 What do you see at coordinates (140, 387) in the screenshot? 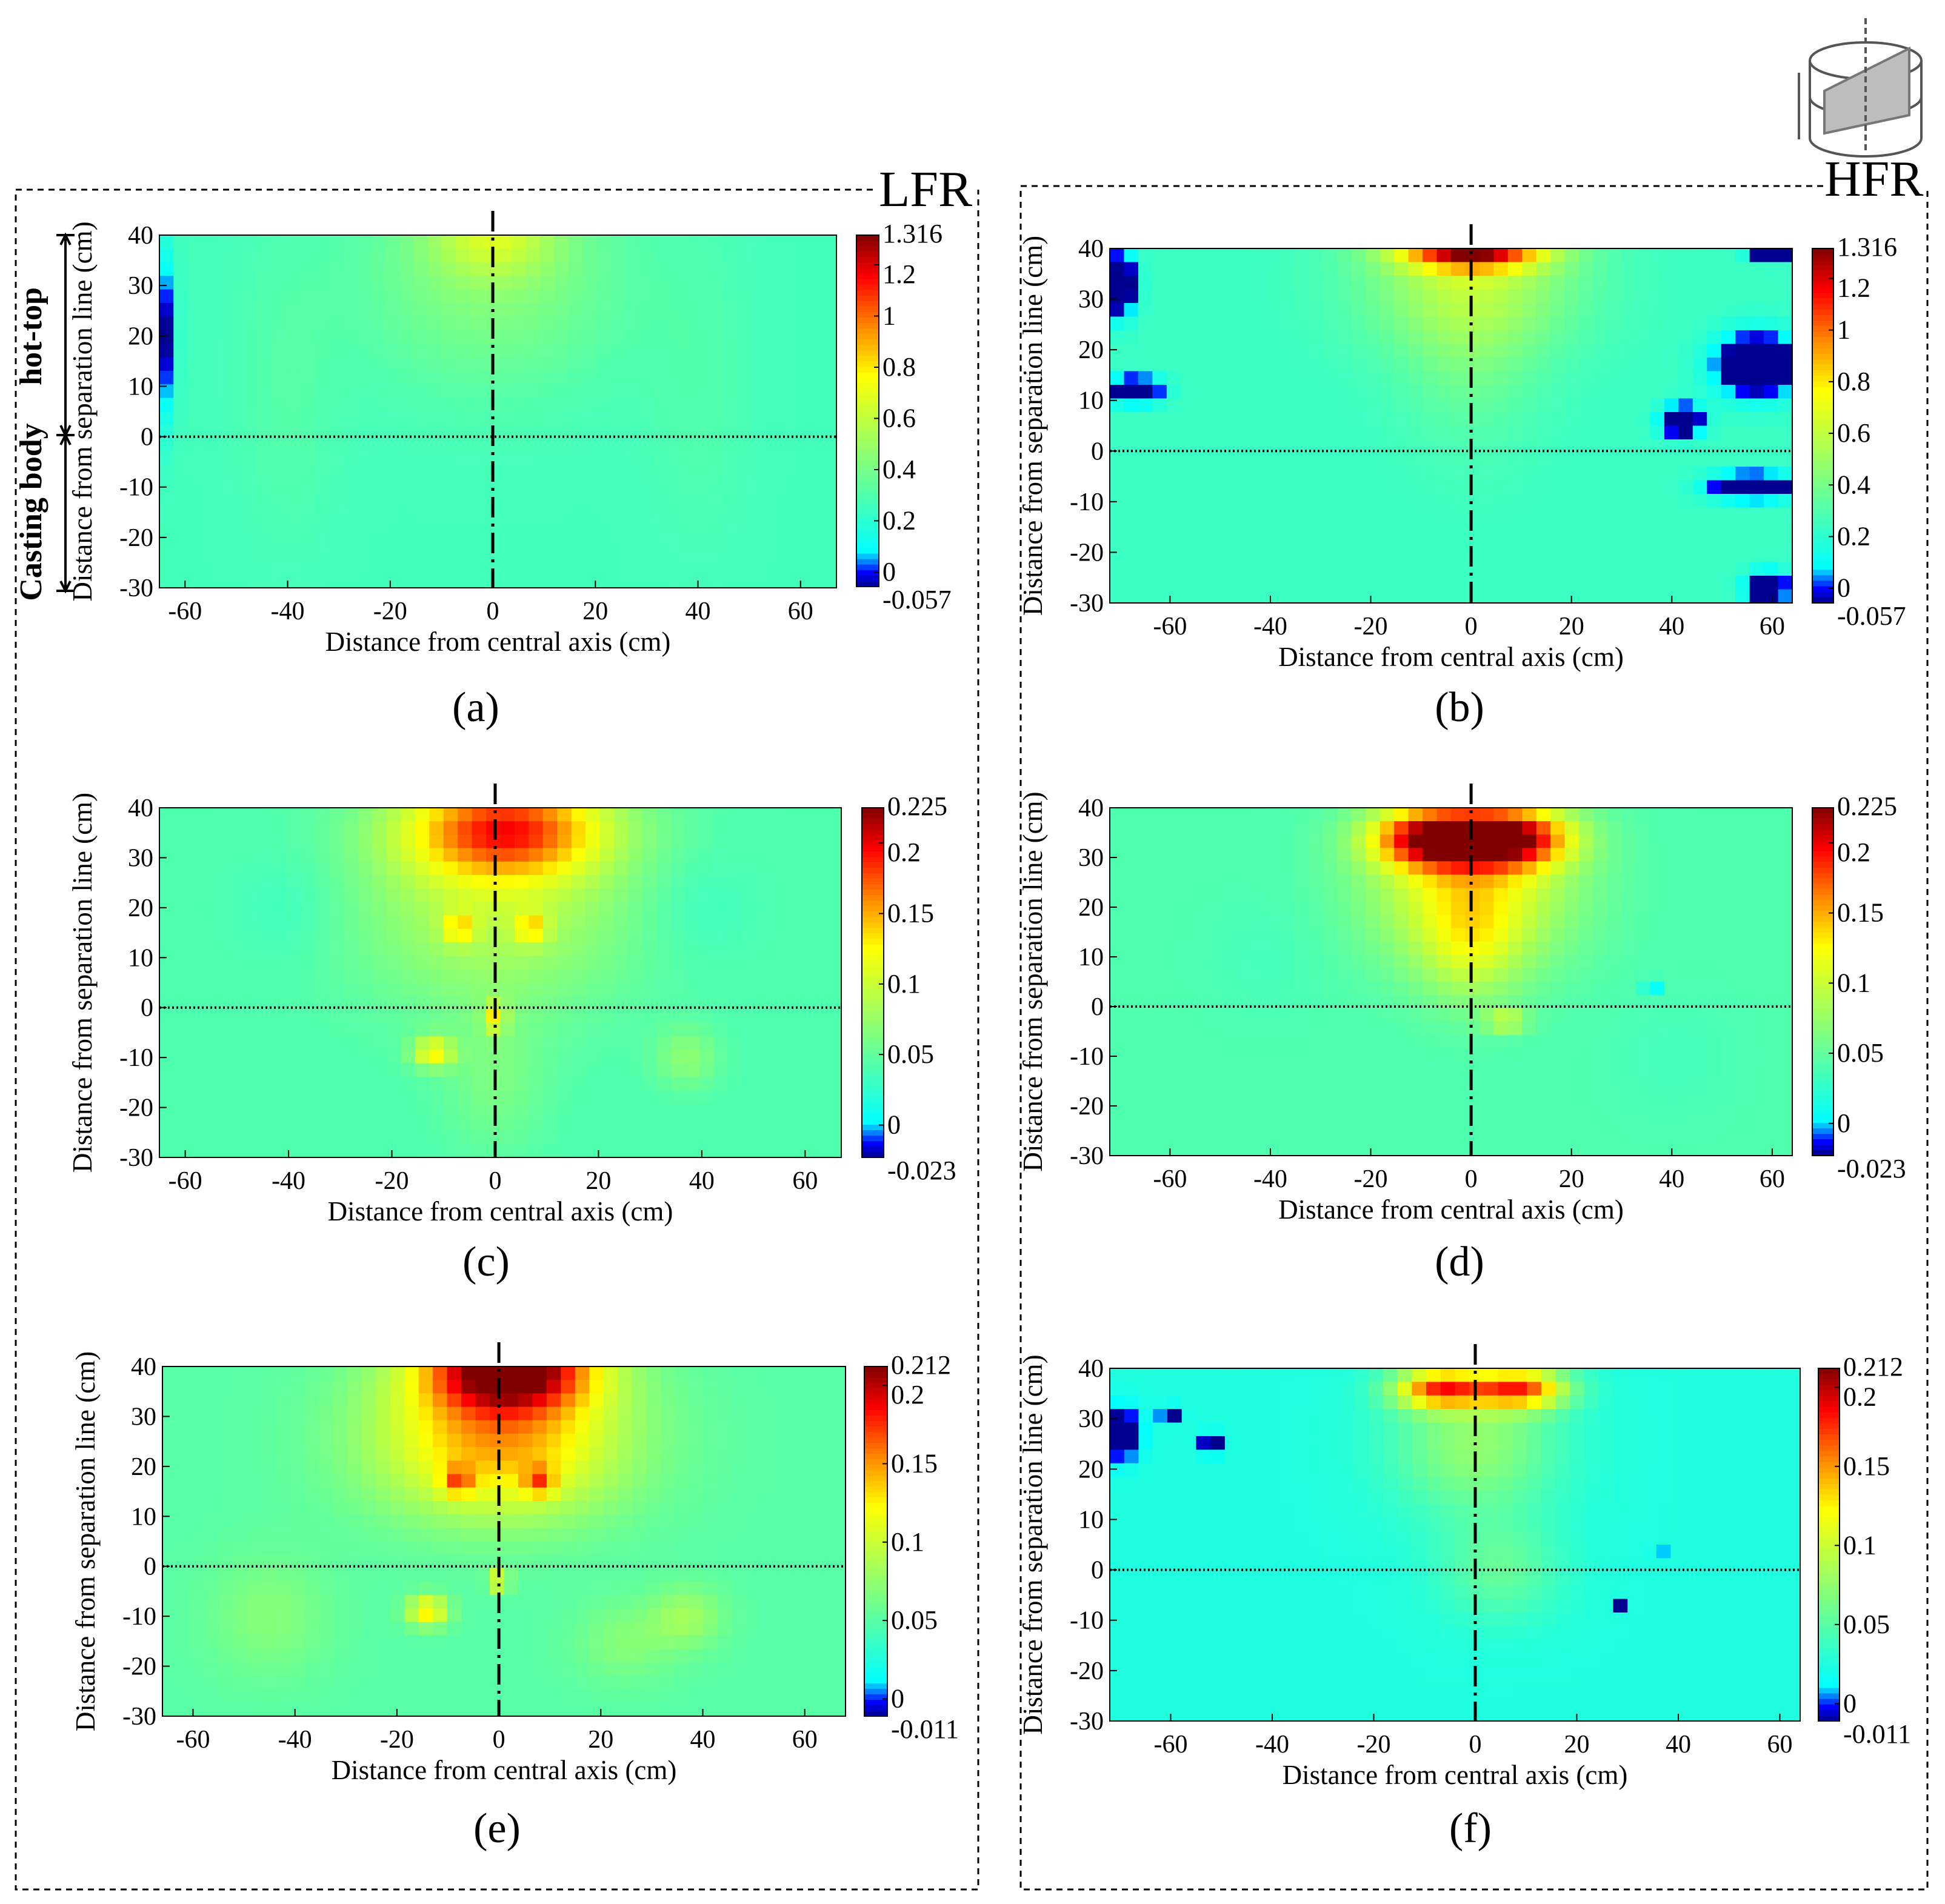
I see `y-tick-label: 10` at bounding box center [140, 387].